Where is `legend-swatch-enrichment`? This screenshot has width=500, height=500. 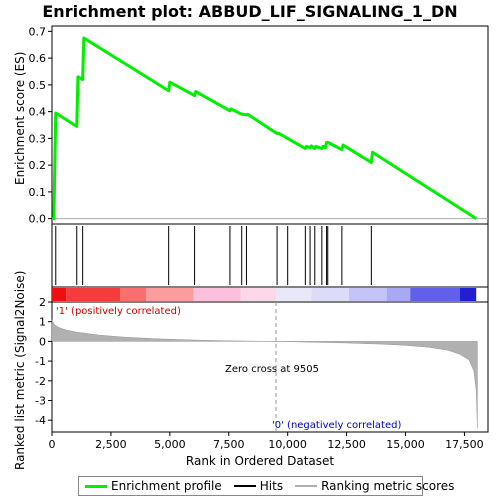 legend-swatch-enrichment is located at coordinates (96, 486).